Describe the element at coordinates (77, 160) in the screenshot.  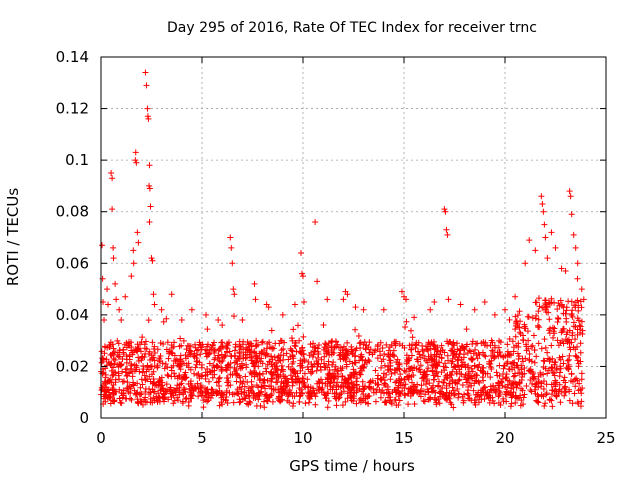
I see `y-tick-label: 0.1` at that location.